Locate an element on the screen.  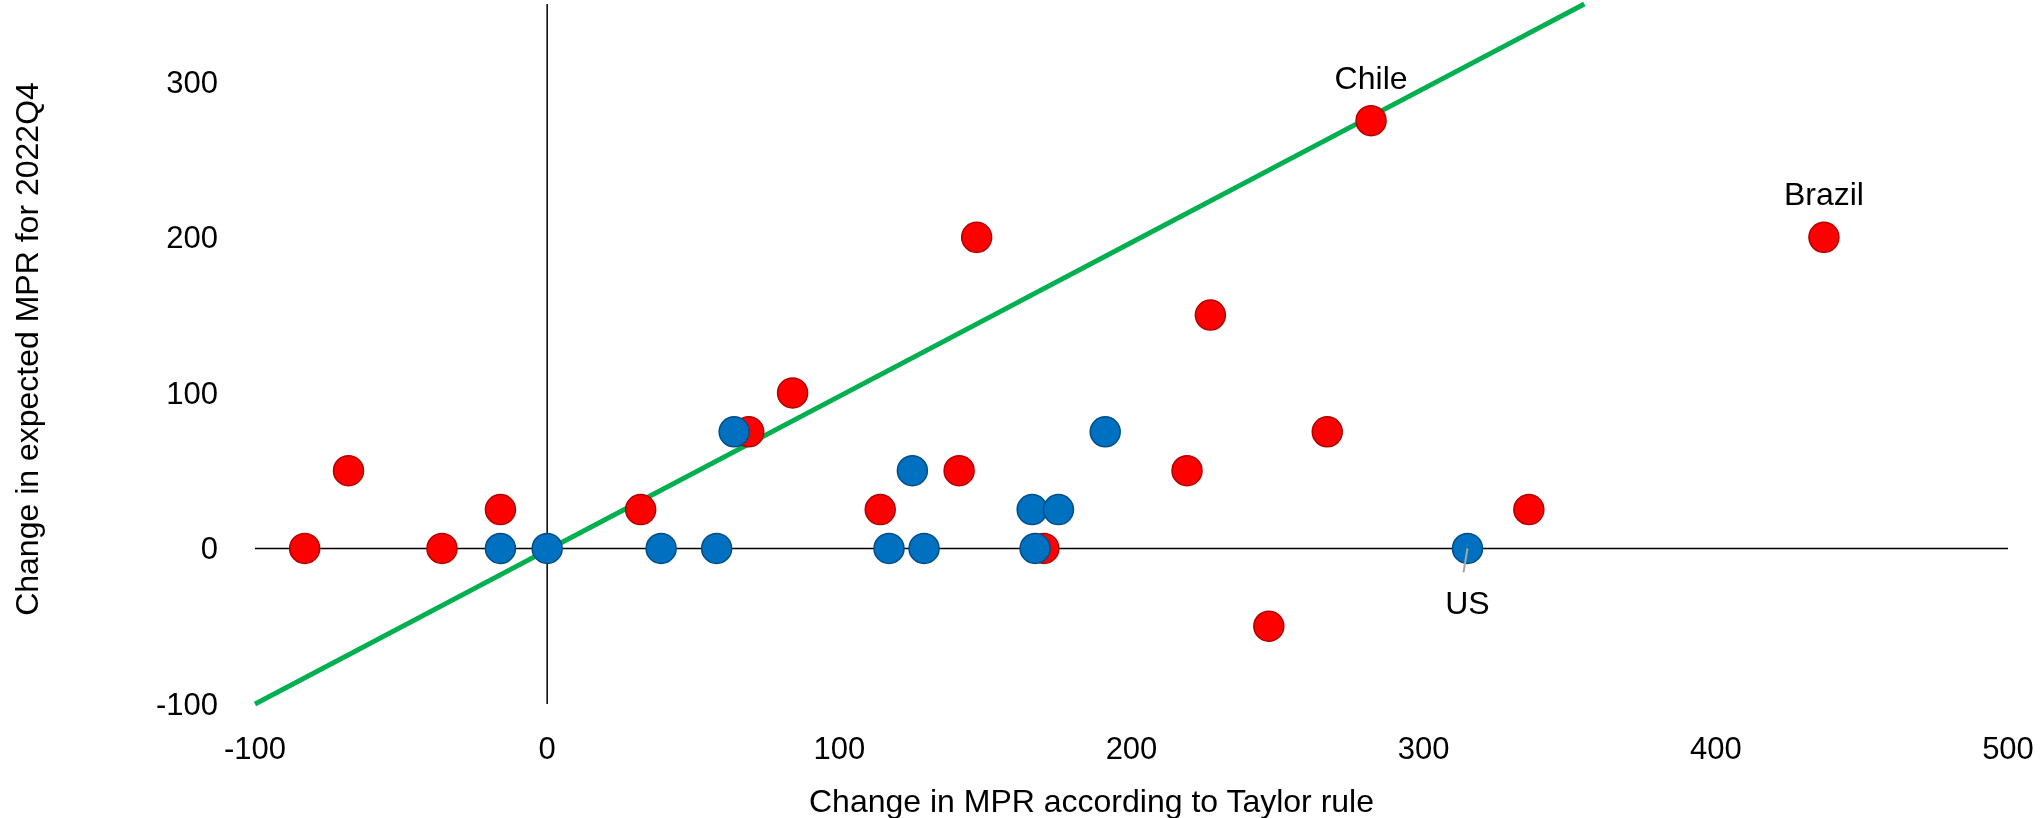
y-tick-label: 200 is located at coordinates (192, 238).